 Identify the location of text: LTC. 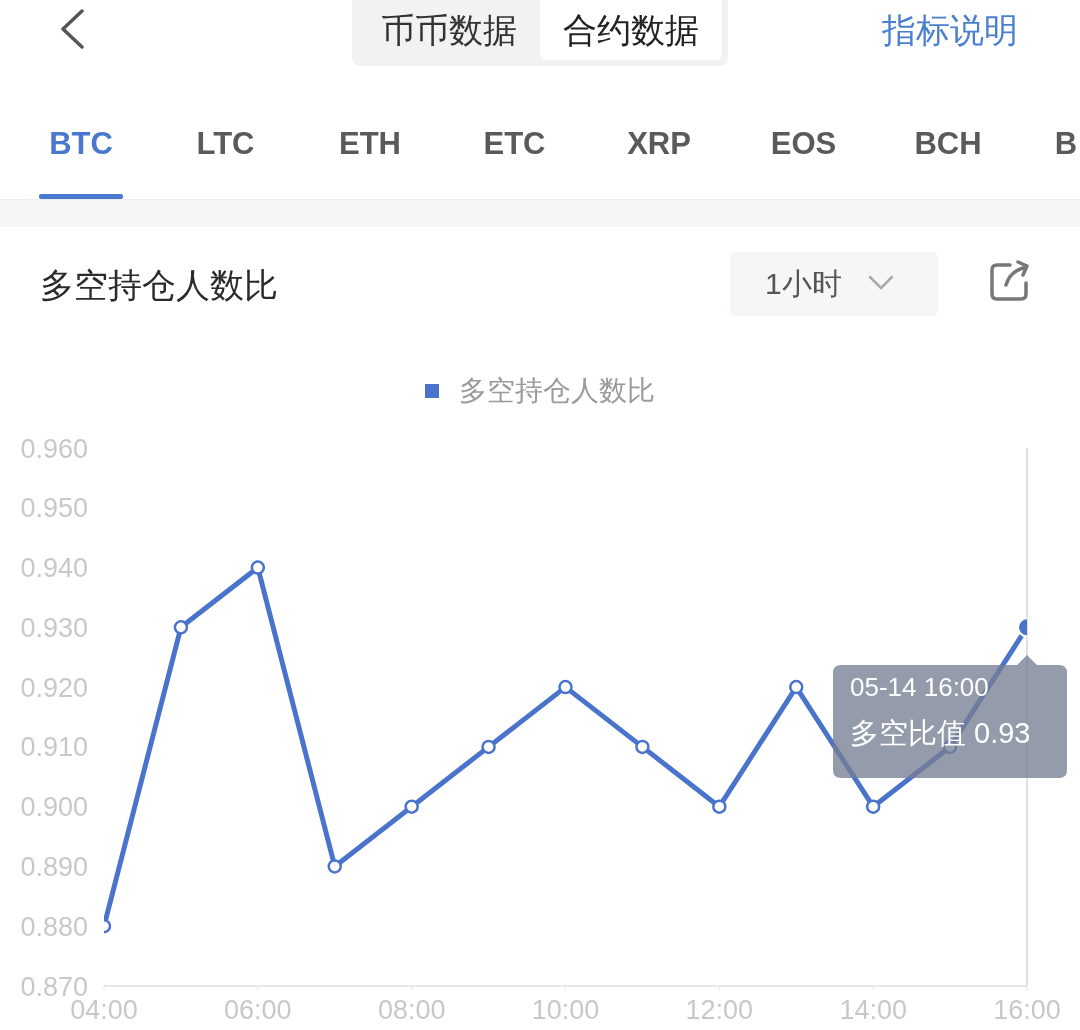
(225, 143).